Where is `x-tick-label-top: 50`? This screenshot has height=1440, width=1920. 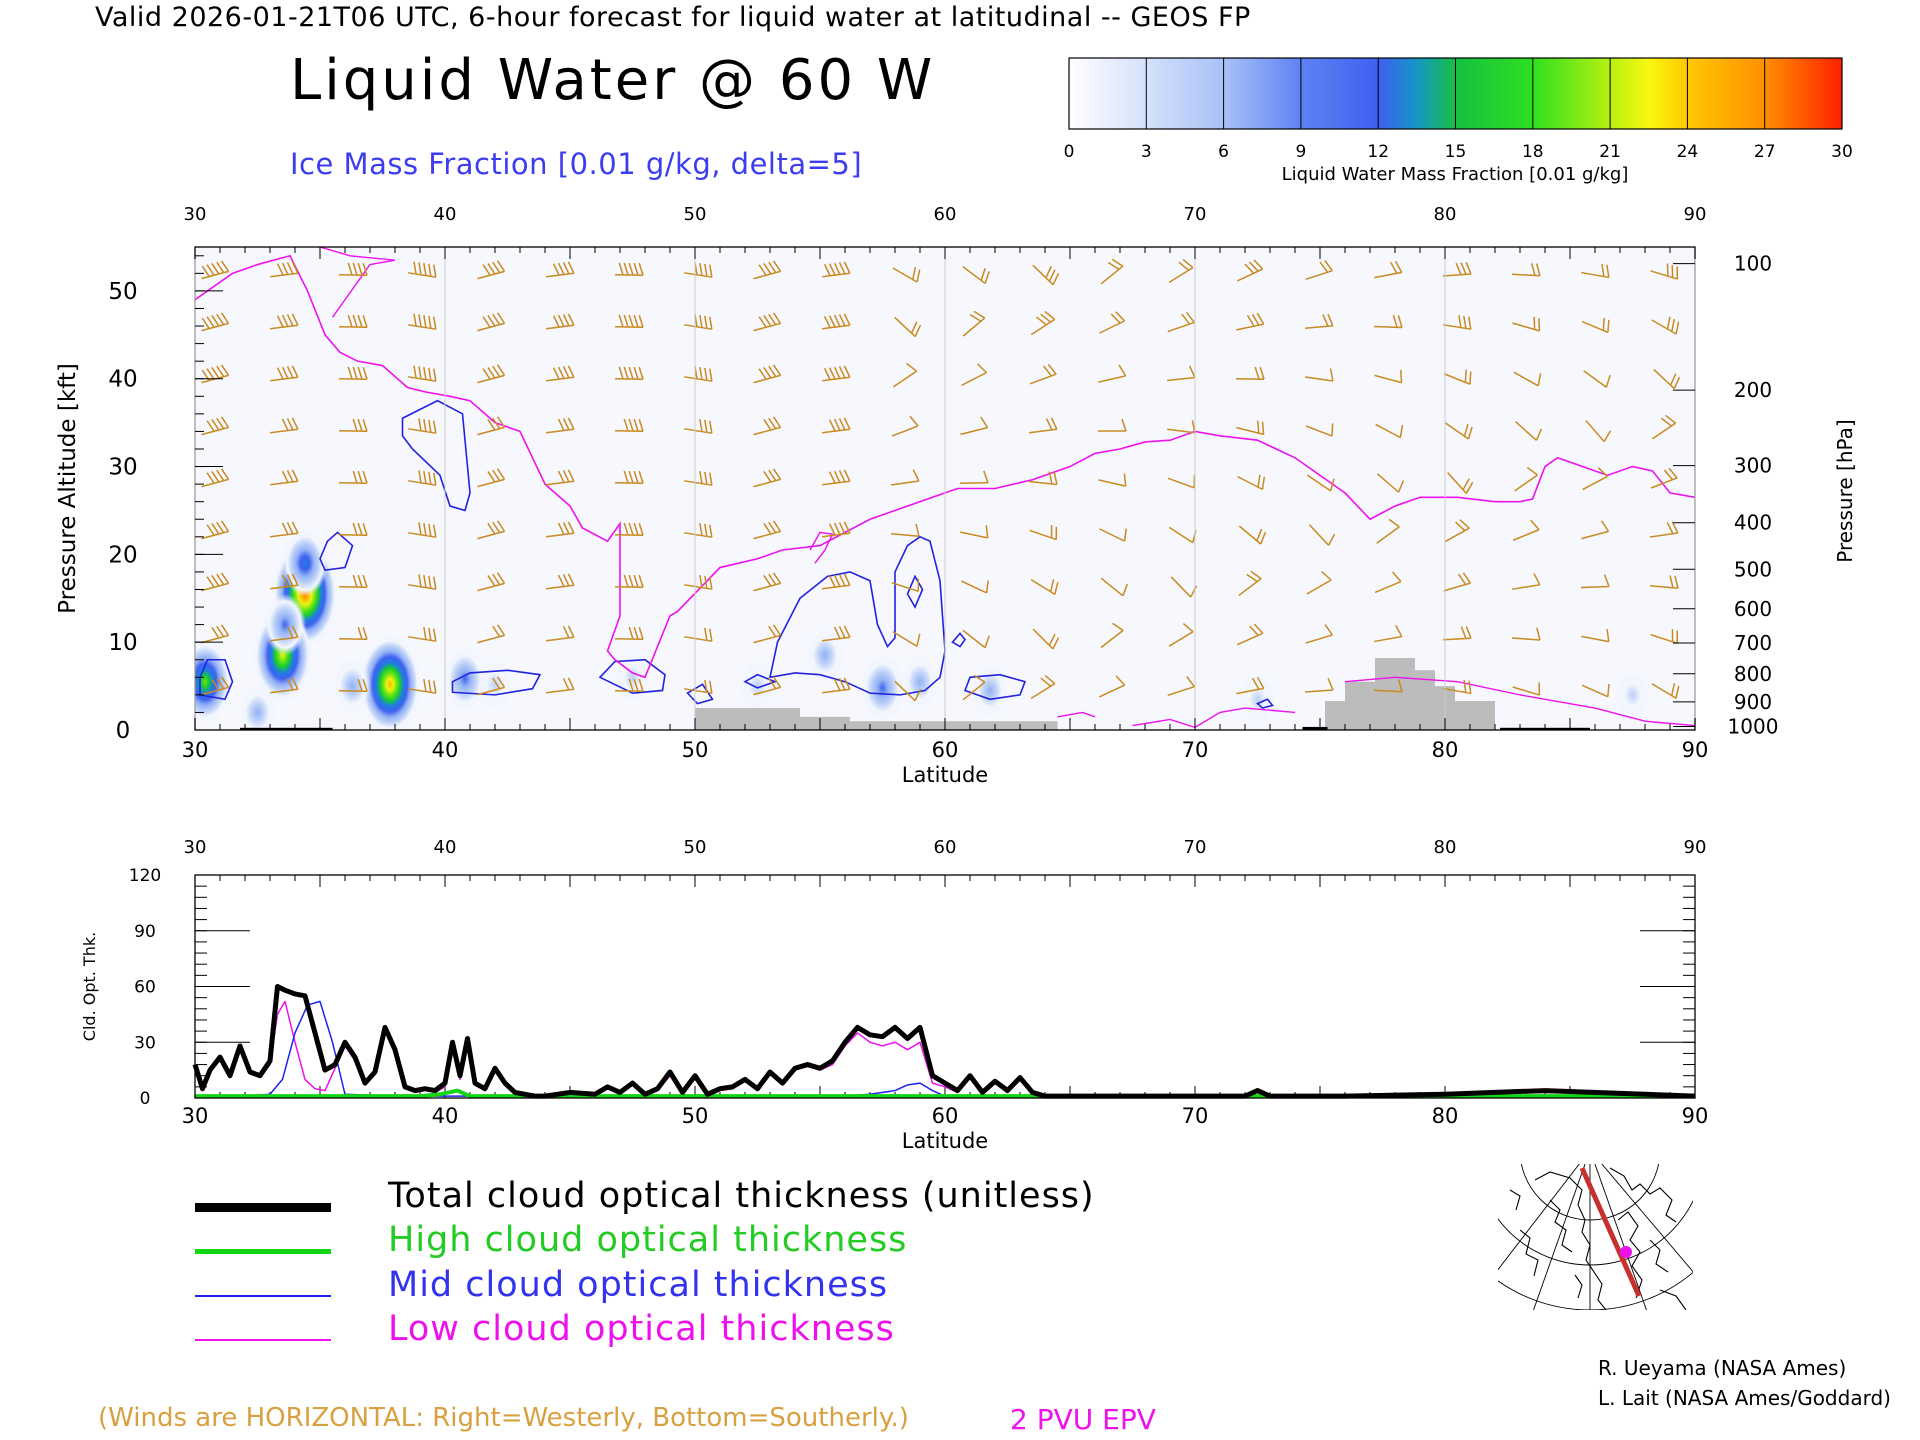
x-tick-label-top: 50 is located at coordinates (695, 847).